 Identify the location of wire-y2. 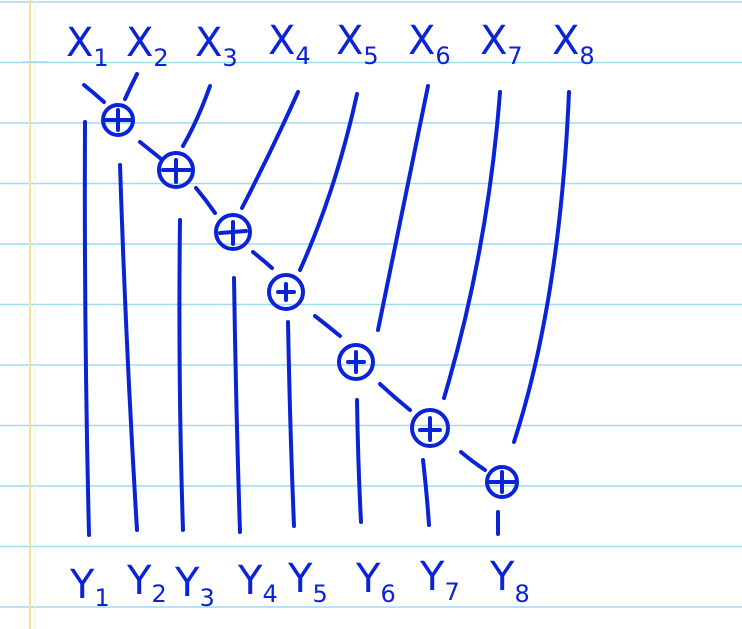
(128, 347).